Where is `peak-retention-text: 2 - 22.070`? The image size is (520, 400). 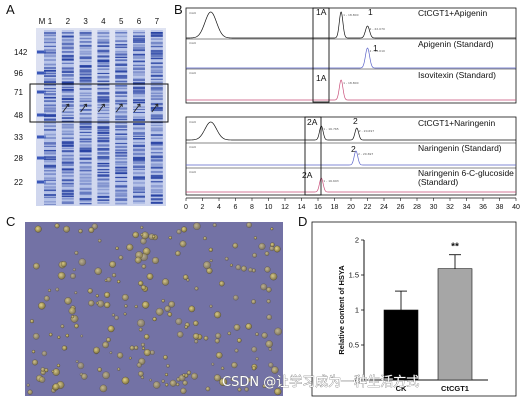 peak-retention-text: 2 - 22.070 is located at coordinates (377, 29).